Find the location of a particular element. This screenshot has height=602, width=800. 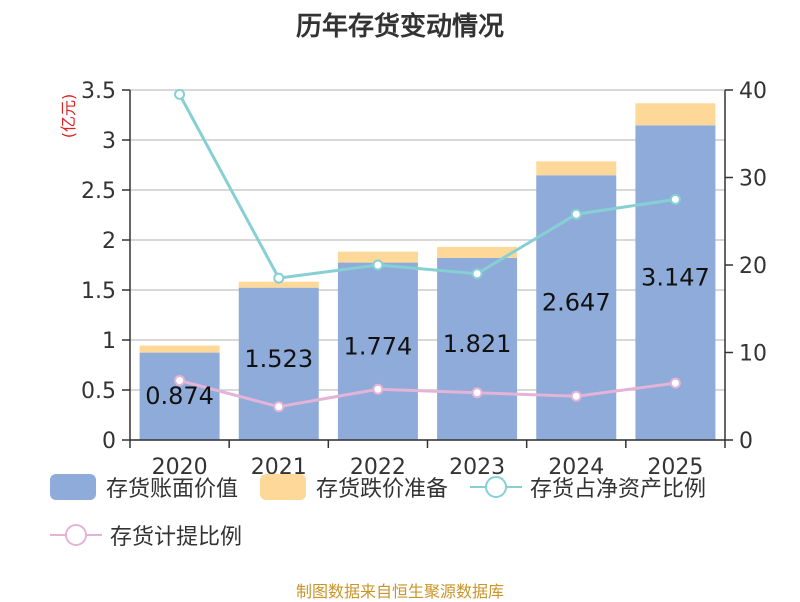

y-right-tick-label: 10 is located at coordinates (753, 354).